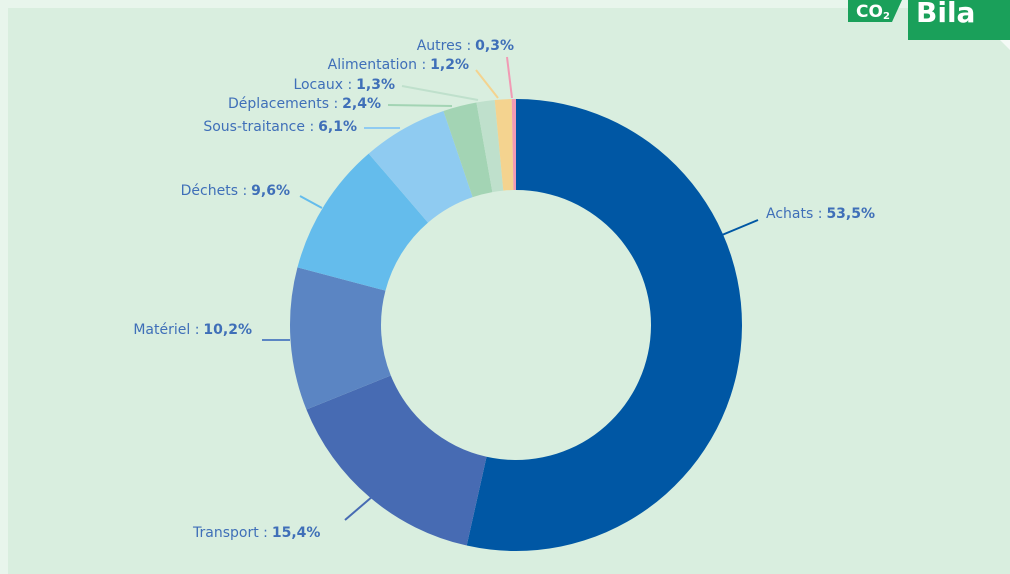 The image size is (1010, 574). What do you see at coordinates (270, 191) in the screenshot?
I see `value-label: 9,6%` at bounding box center [270, 191].